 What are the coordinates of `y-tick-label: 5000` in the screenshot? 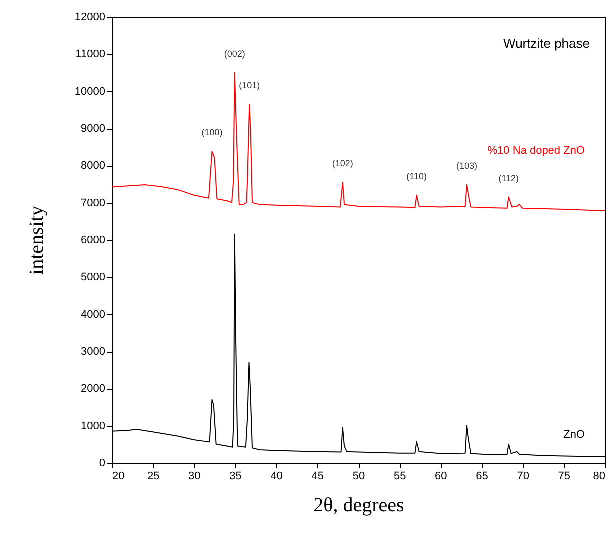 It's located at (93, 278).